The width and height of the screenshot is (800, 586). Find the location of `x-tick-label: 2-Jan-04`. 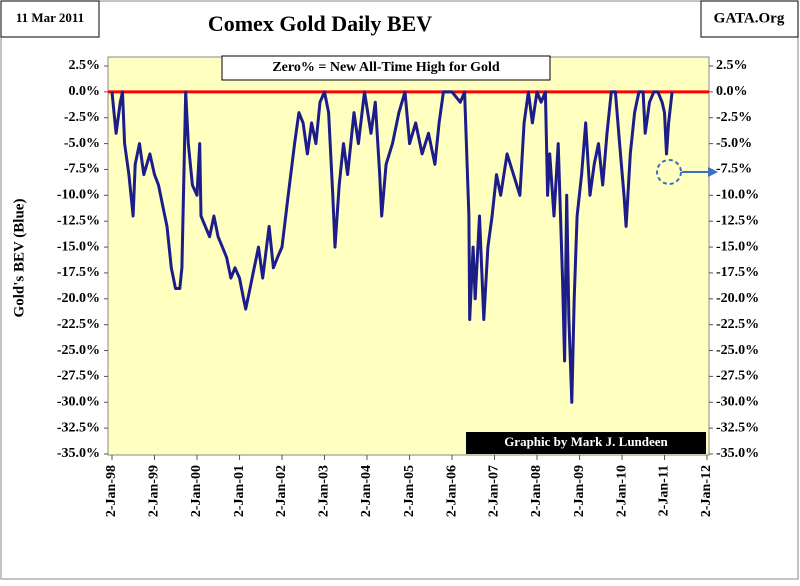

x-tick-label: 2-Jan-04 is located at coordinates (366, 491).